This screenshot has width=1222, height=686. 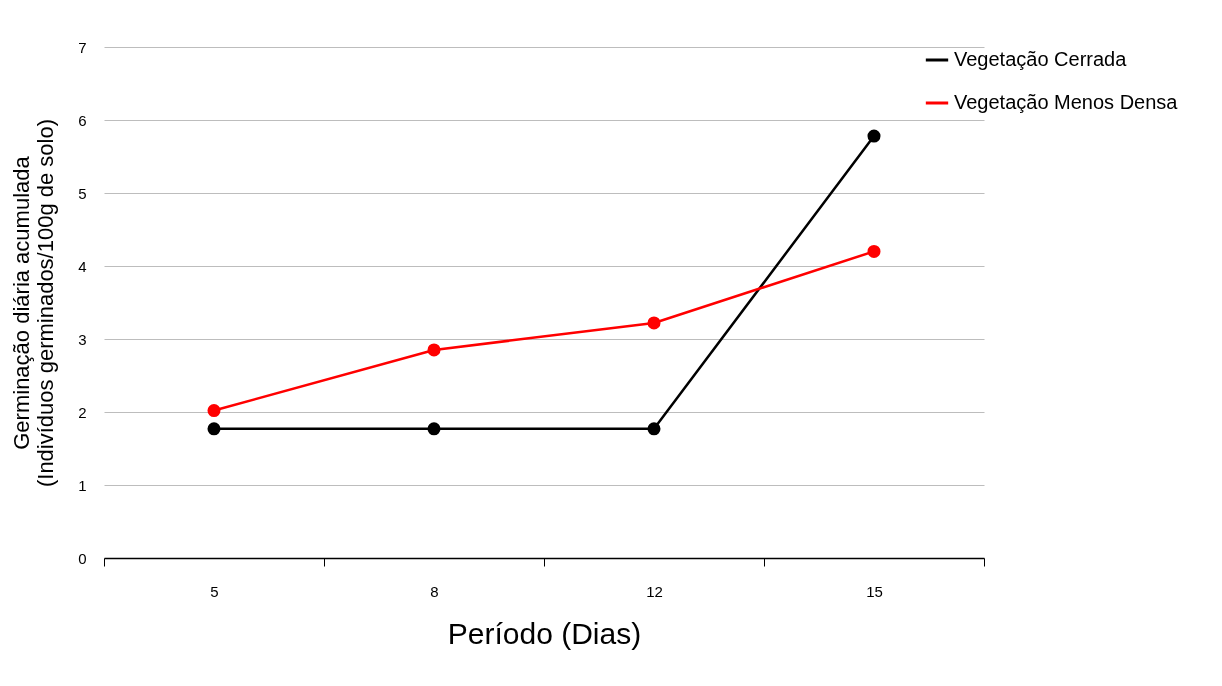 What do you see at coordinates (82, 485) in the screenshot?
I see `y-tick-label: 1` at bounding box center [82, 485].